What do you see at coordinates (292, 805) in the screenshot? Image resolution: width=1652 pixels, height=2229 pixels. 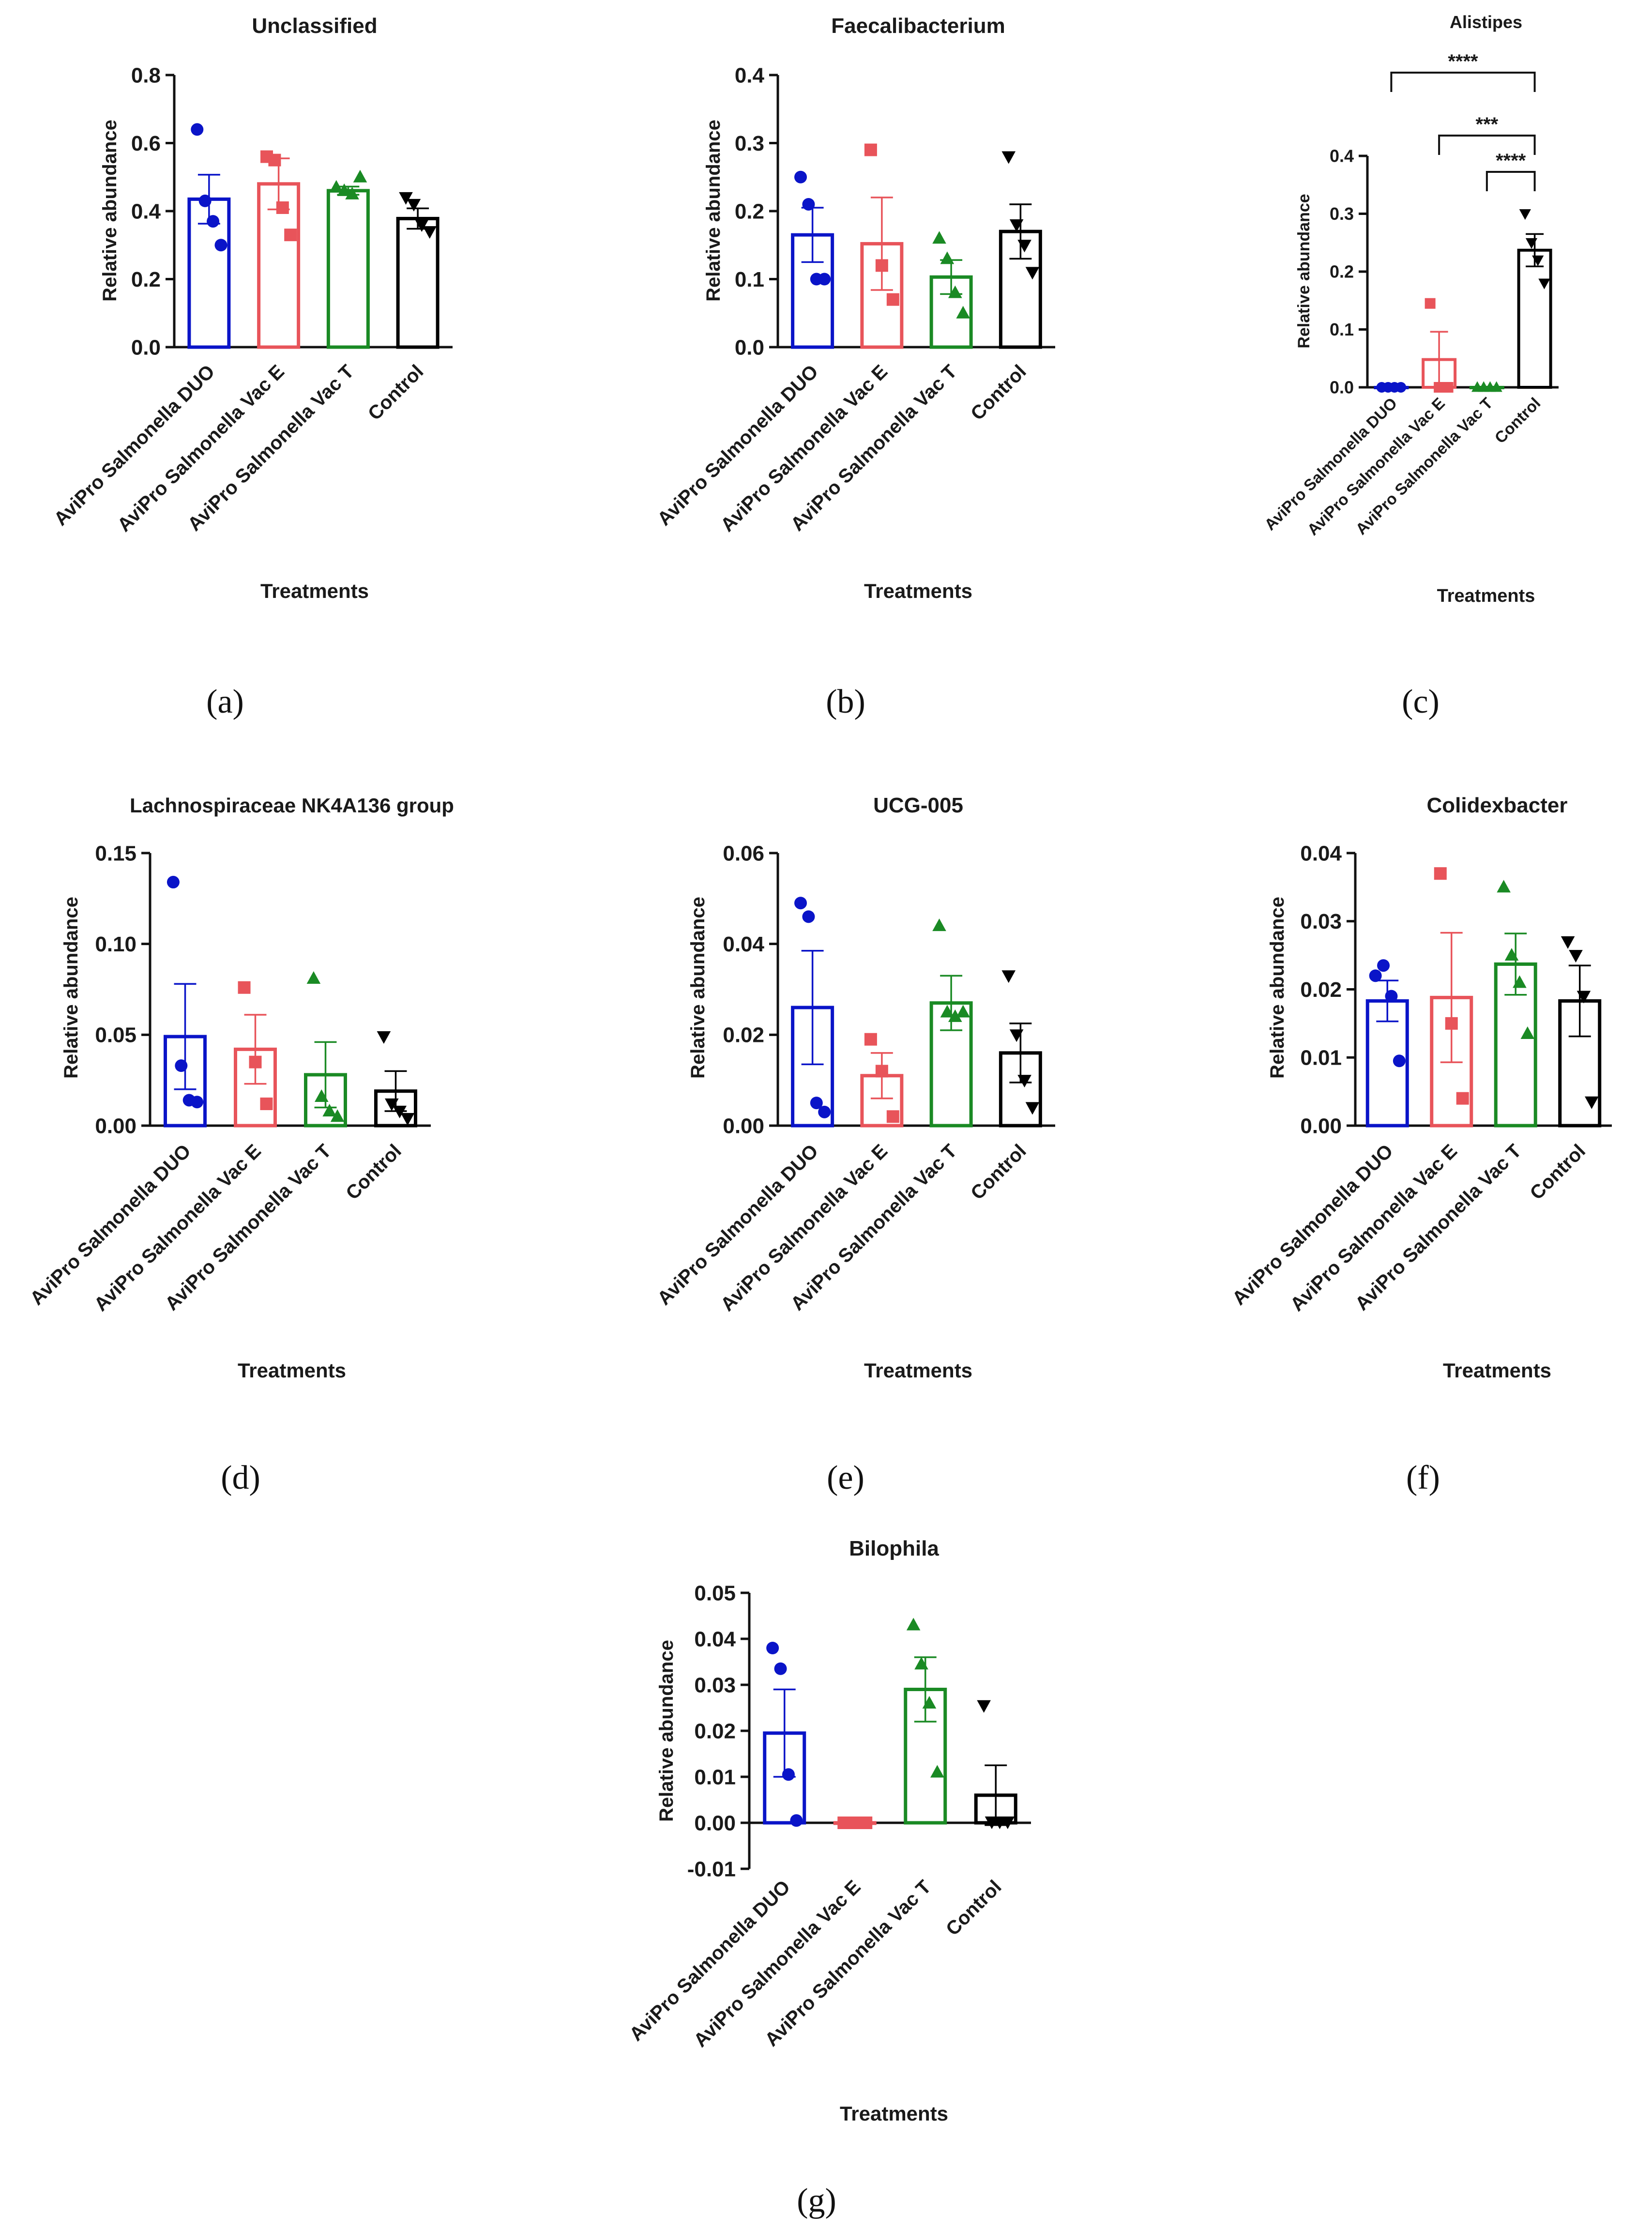 I see `chart-title: Lachnospiraceae NK4A136 group` at bounding box center [292, 805].